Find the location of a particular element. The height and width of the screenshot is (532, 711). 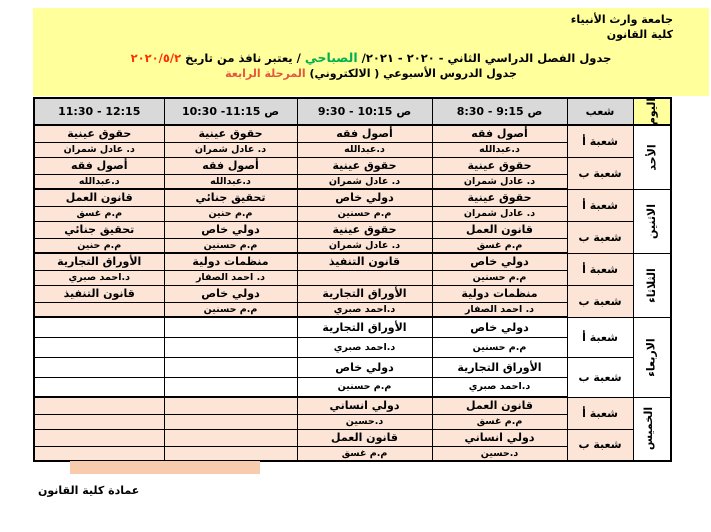

time-header-2: ص 9:30 - 10:15 is located at coordinates (364, 111).